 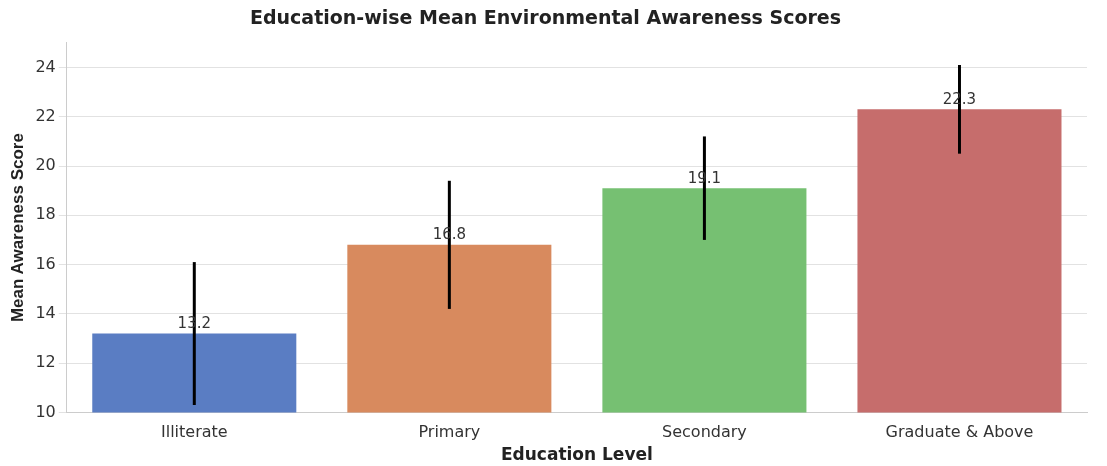 I want to click on y-tick-label: 24, so click(x=45, y=66).